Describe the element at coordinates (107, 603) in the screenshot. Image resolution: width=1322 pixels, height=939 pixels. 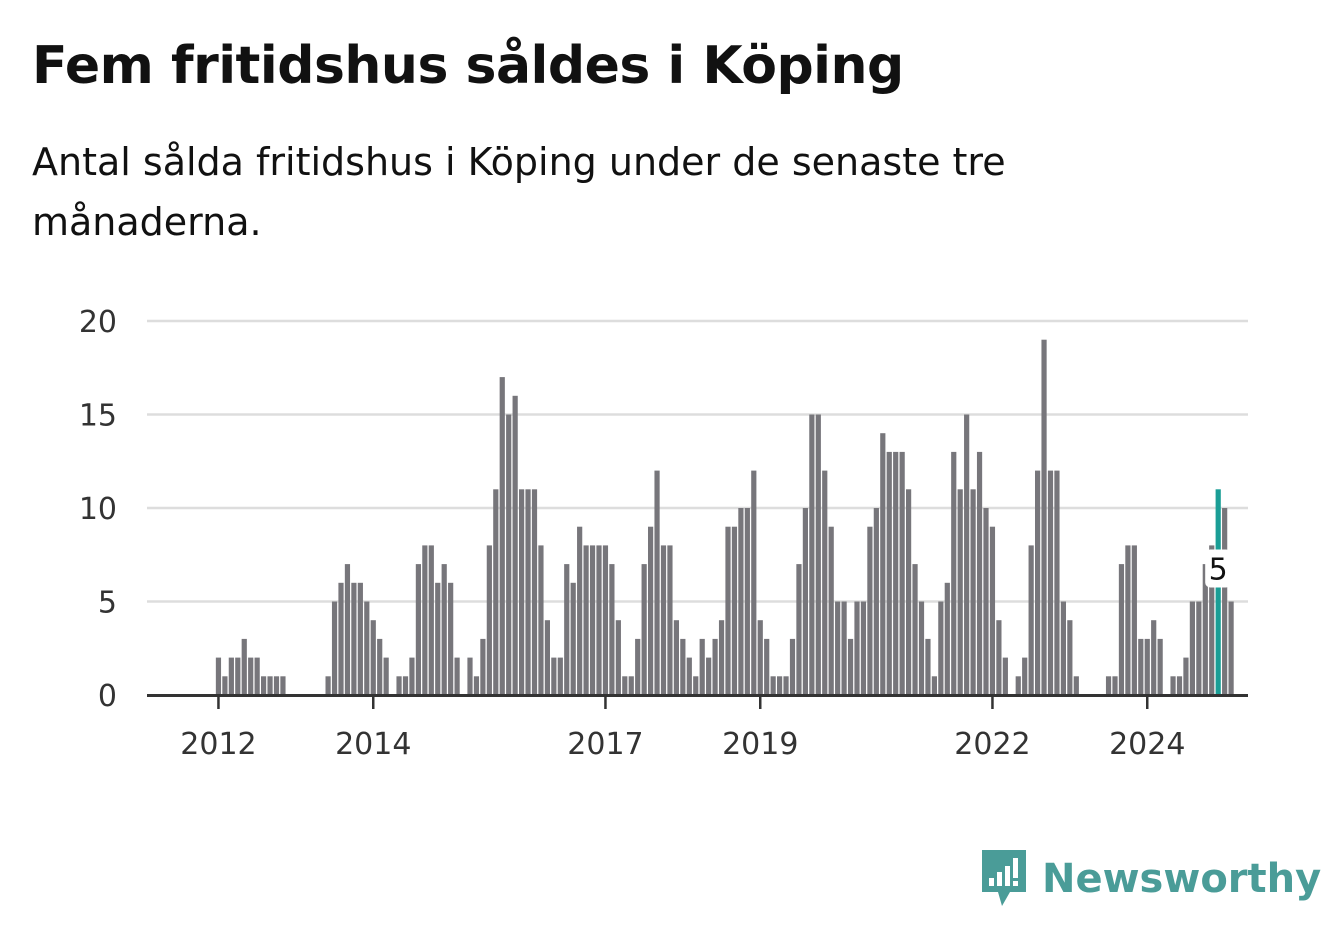
I see `y-tick-label: 5` at that location.